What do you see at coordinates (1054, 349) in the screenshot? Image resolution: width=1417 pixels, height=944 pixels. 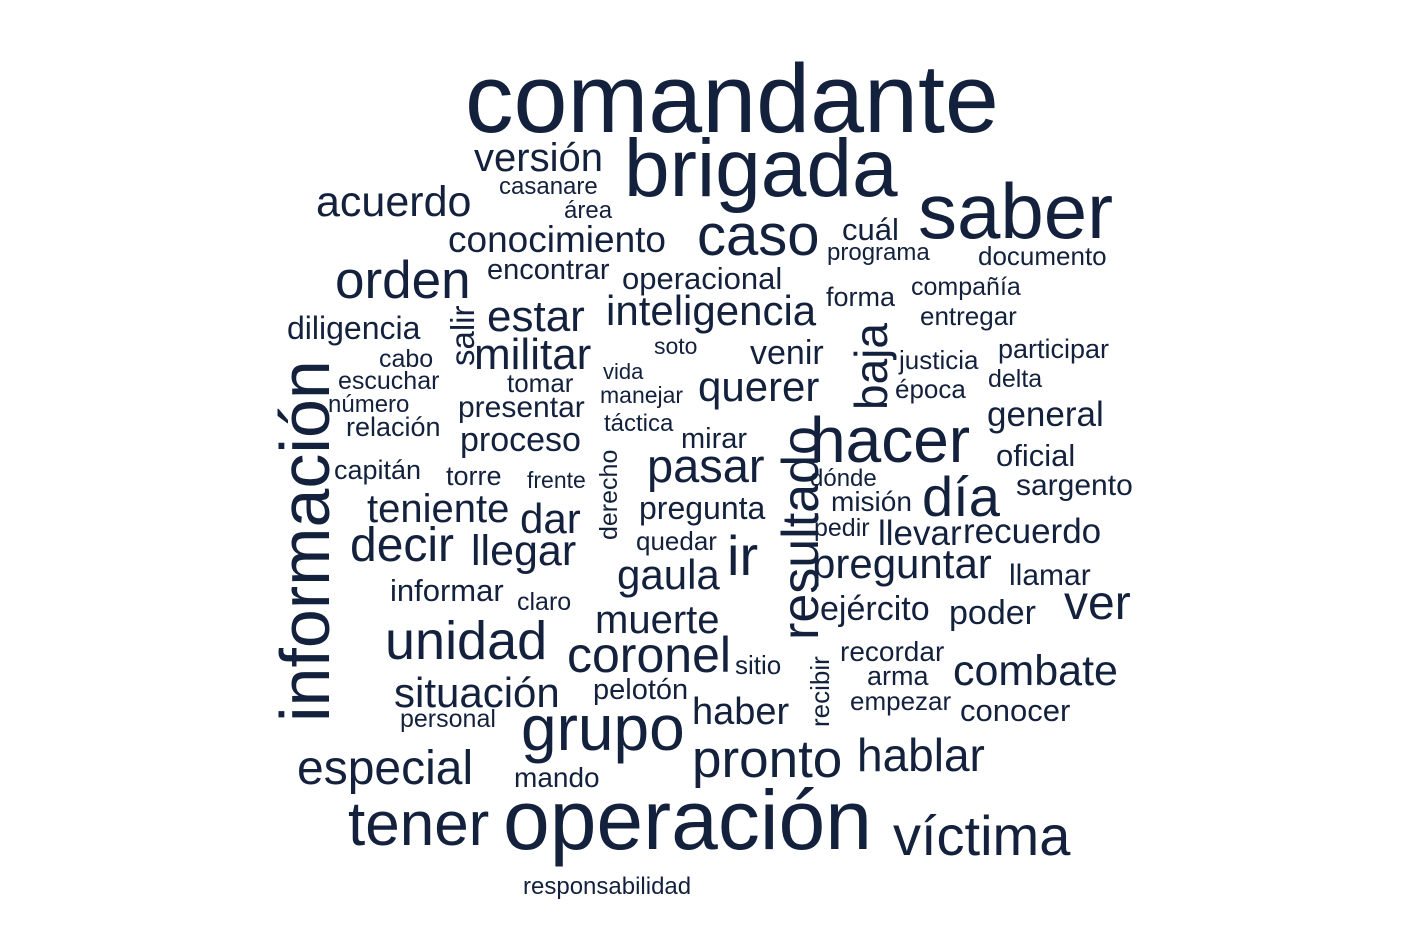 I see `word-participar: participar` at bounding box center [1054, 349].